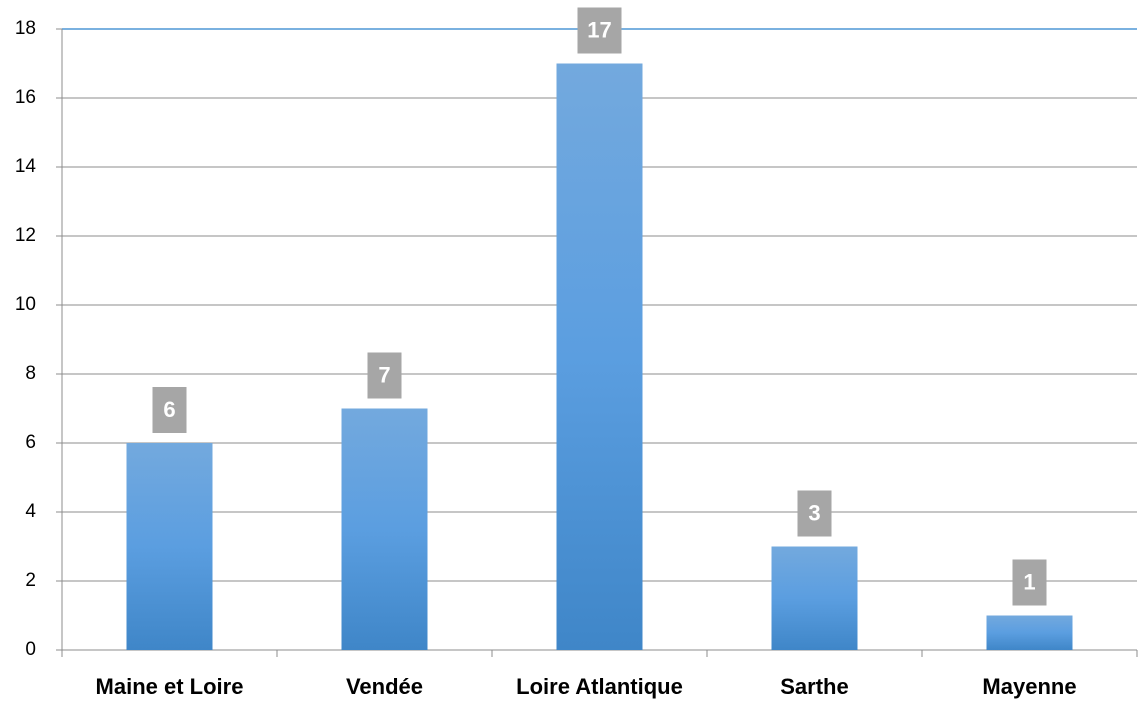 The width and height of the screenshot is (1138, 701). I want to click on y-tick-label: 12, so click(25, 235).